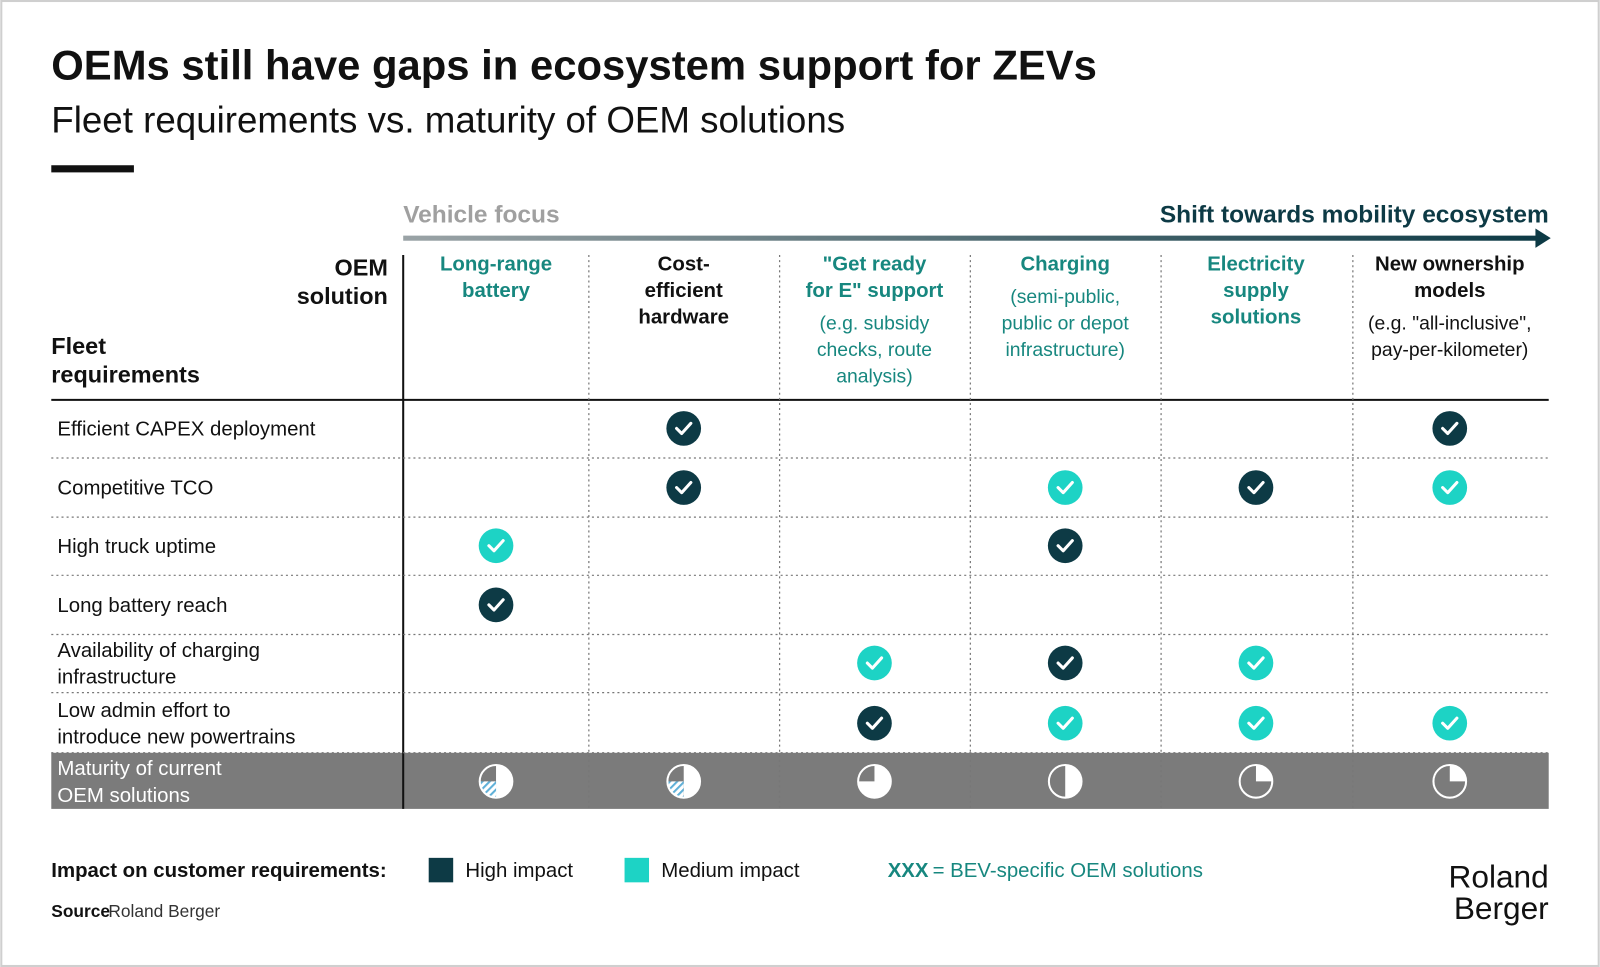 This screenshot has width=1600, height=967. What do you see at coordinates (342, 296) in the screenshot?
I see `corner-top: solution` at bounding box center [342, 296].